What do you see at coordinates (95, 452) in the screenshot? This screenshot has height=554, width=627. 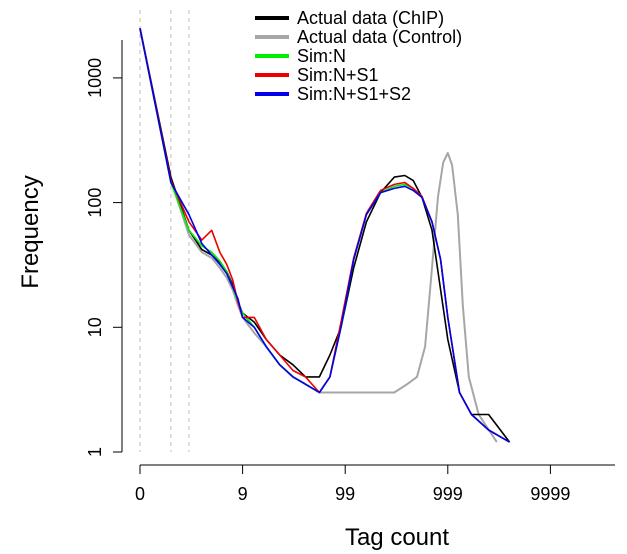 I see `y-tick-label: 1` at bounding box center [95, 452].